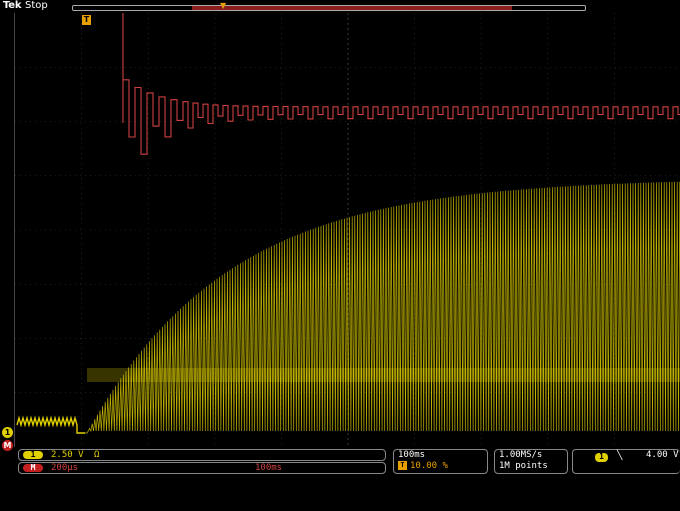 Image resolution: width=680 pixels, height=511 pixels. I want to click on trigger-source-badge: 1, so click(601, 457).